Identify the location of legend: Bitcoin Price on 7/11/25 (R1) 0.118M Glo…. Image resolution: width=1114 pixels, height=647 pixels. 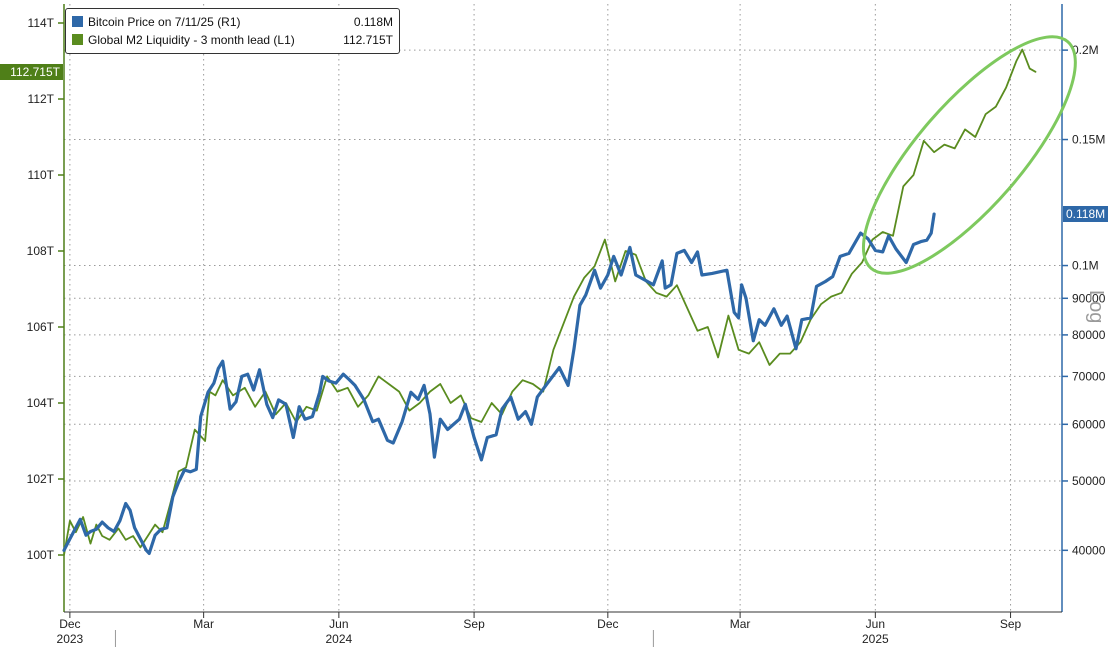
(232, 31).